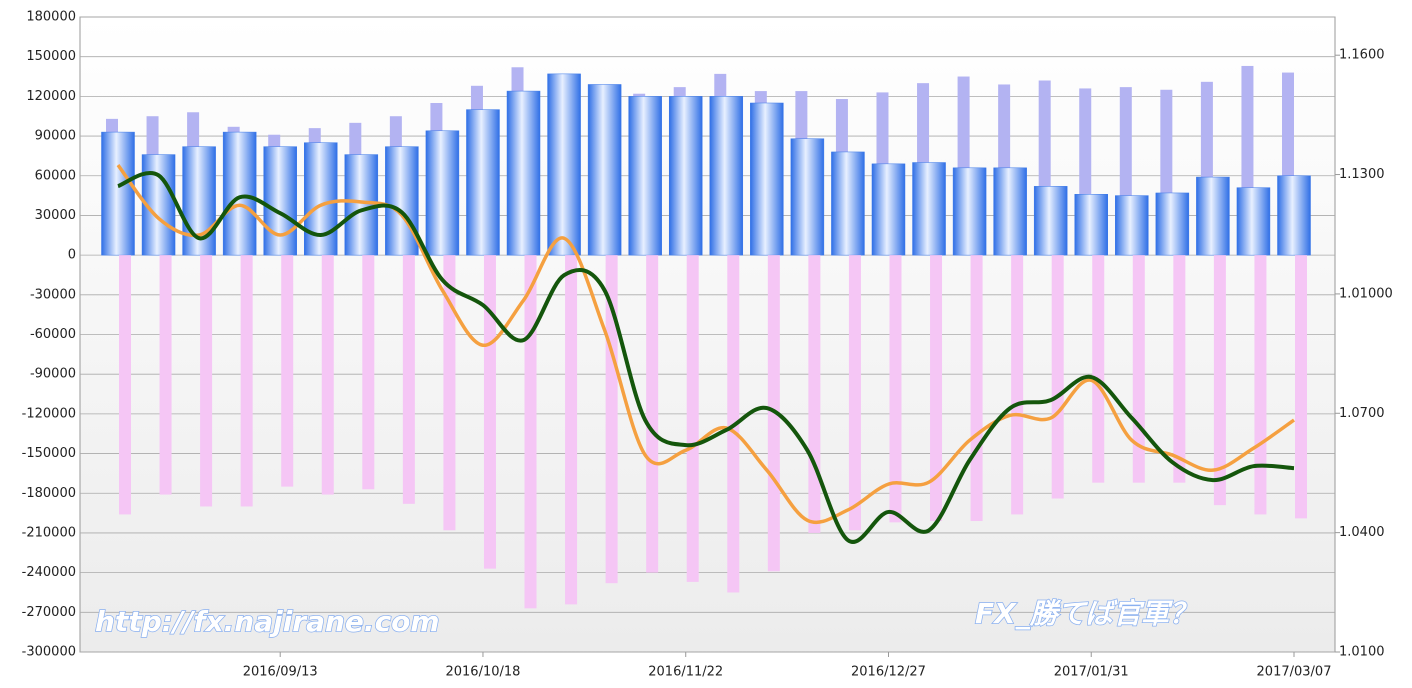  What do you see at coordinates (55, 215) in the screenshot?
I see `y-tick-label: 30000` at bounding box center [55, 215].